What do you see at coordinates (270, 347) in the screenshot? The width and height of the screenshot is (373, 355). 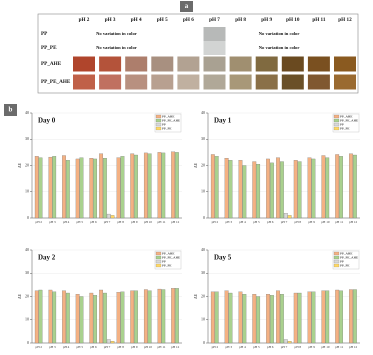 I see `x-tick-label: pH 6` at bounding box center [270, 347].